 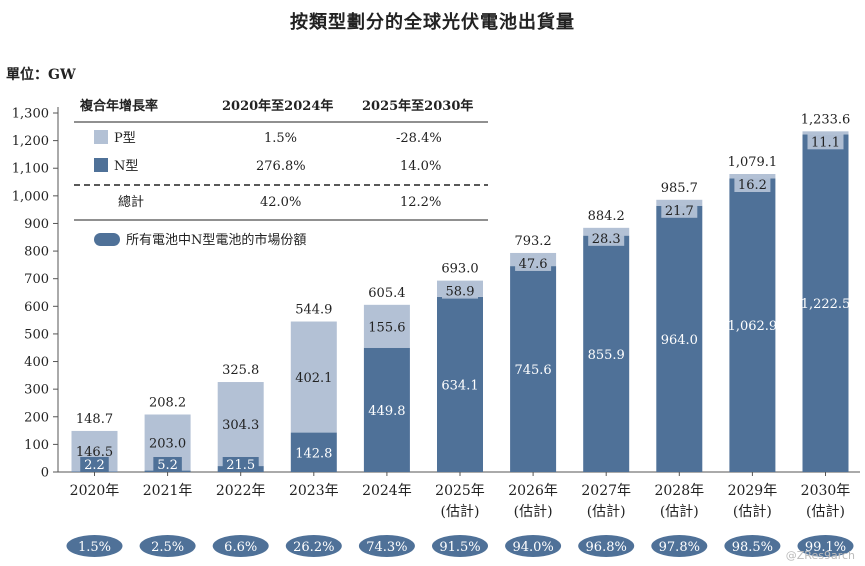 I want to click on n-value-label: 449.8, so click(x=386, y=411).